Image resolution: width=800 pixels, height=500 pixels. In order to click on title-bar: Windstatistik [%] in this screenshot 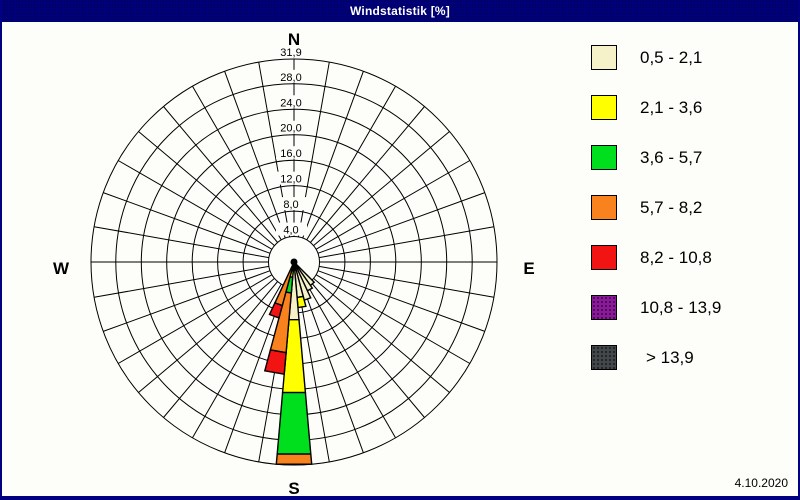, I will do `click(400, 11)`.